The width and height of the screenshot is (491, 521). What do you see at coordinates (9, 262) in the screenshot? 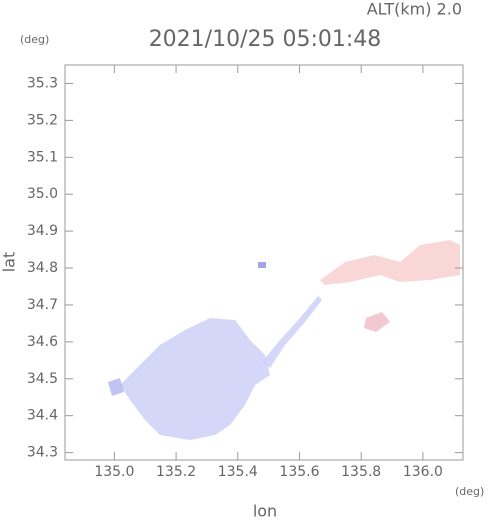
I see `y-axis-label: lat` at bounding box center [9, 262].